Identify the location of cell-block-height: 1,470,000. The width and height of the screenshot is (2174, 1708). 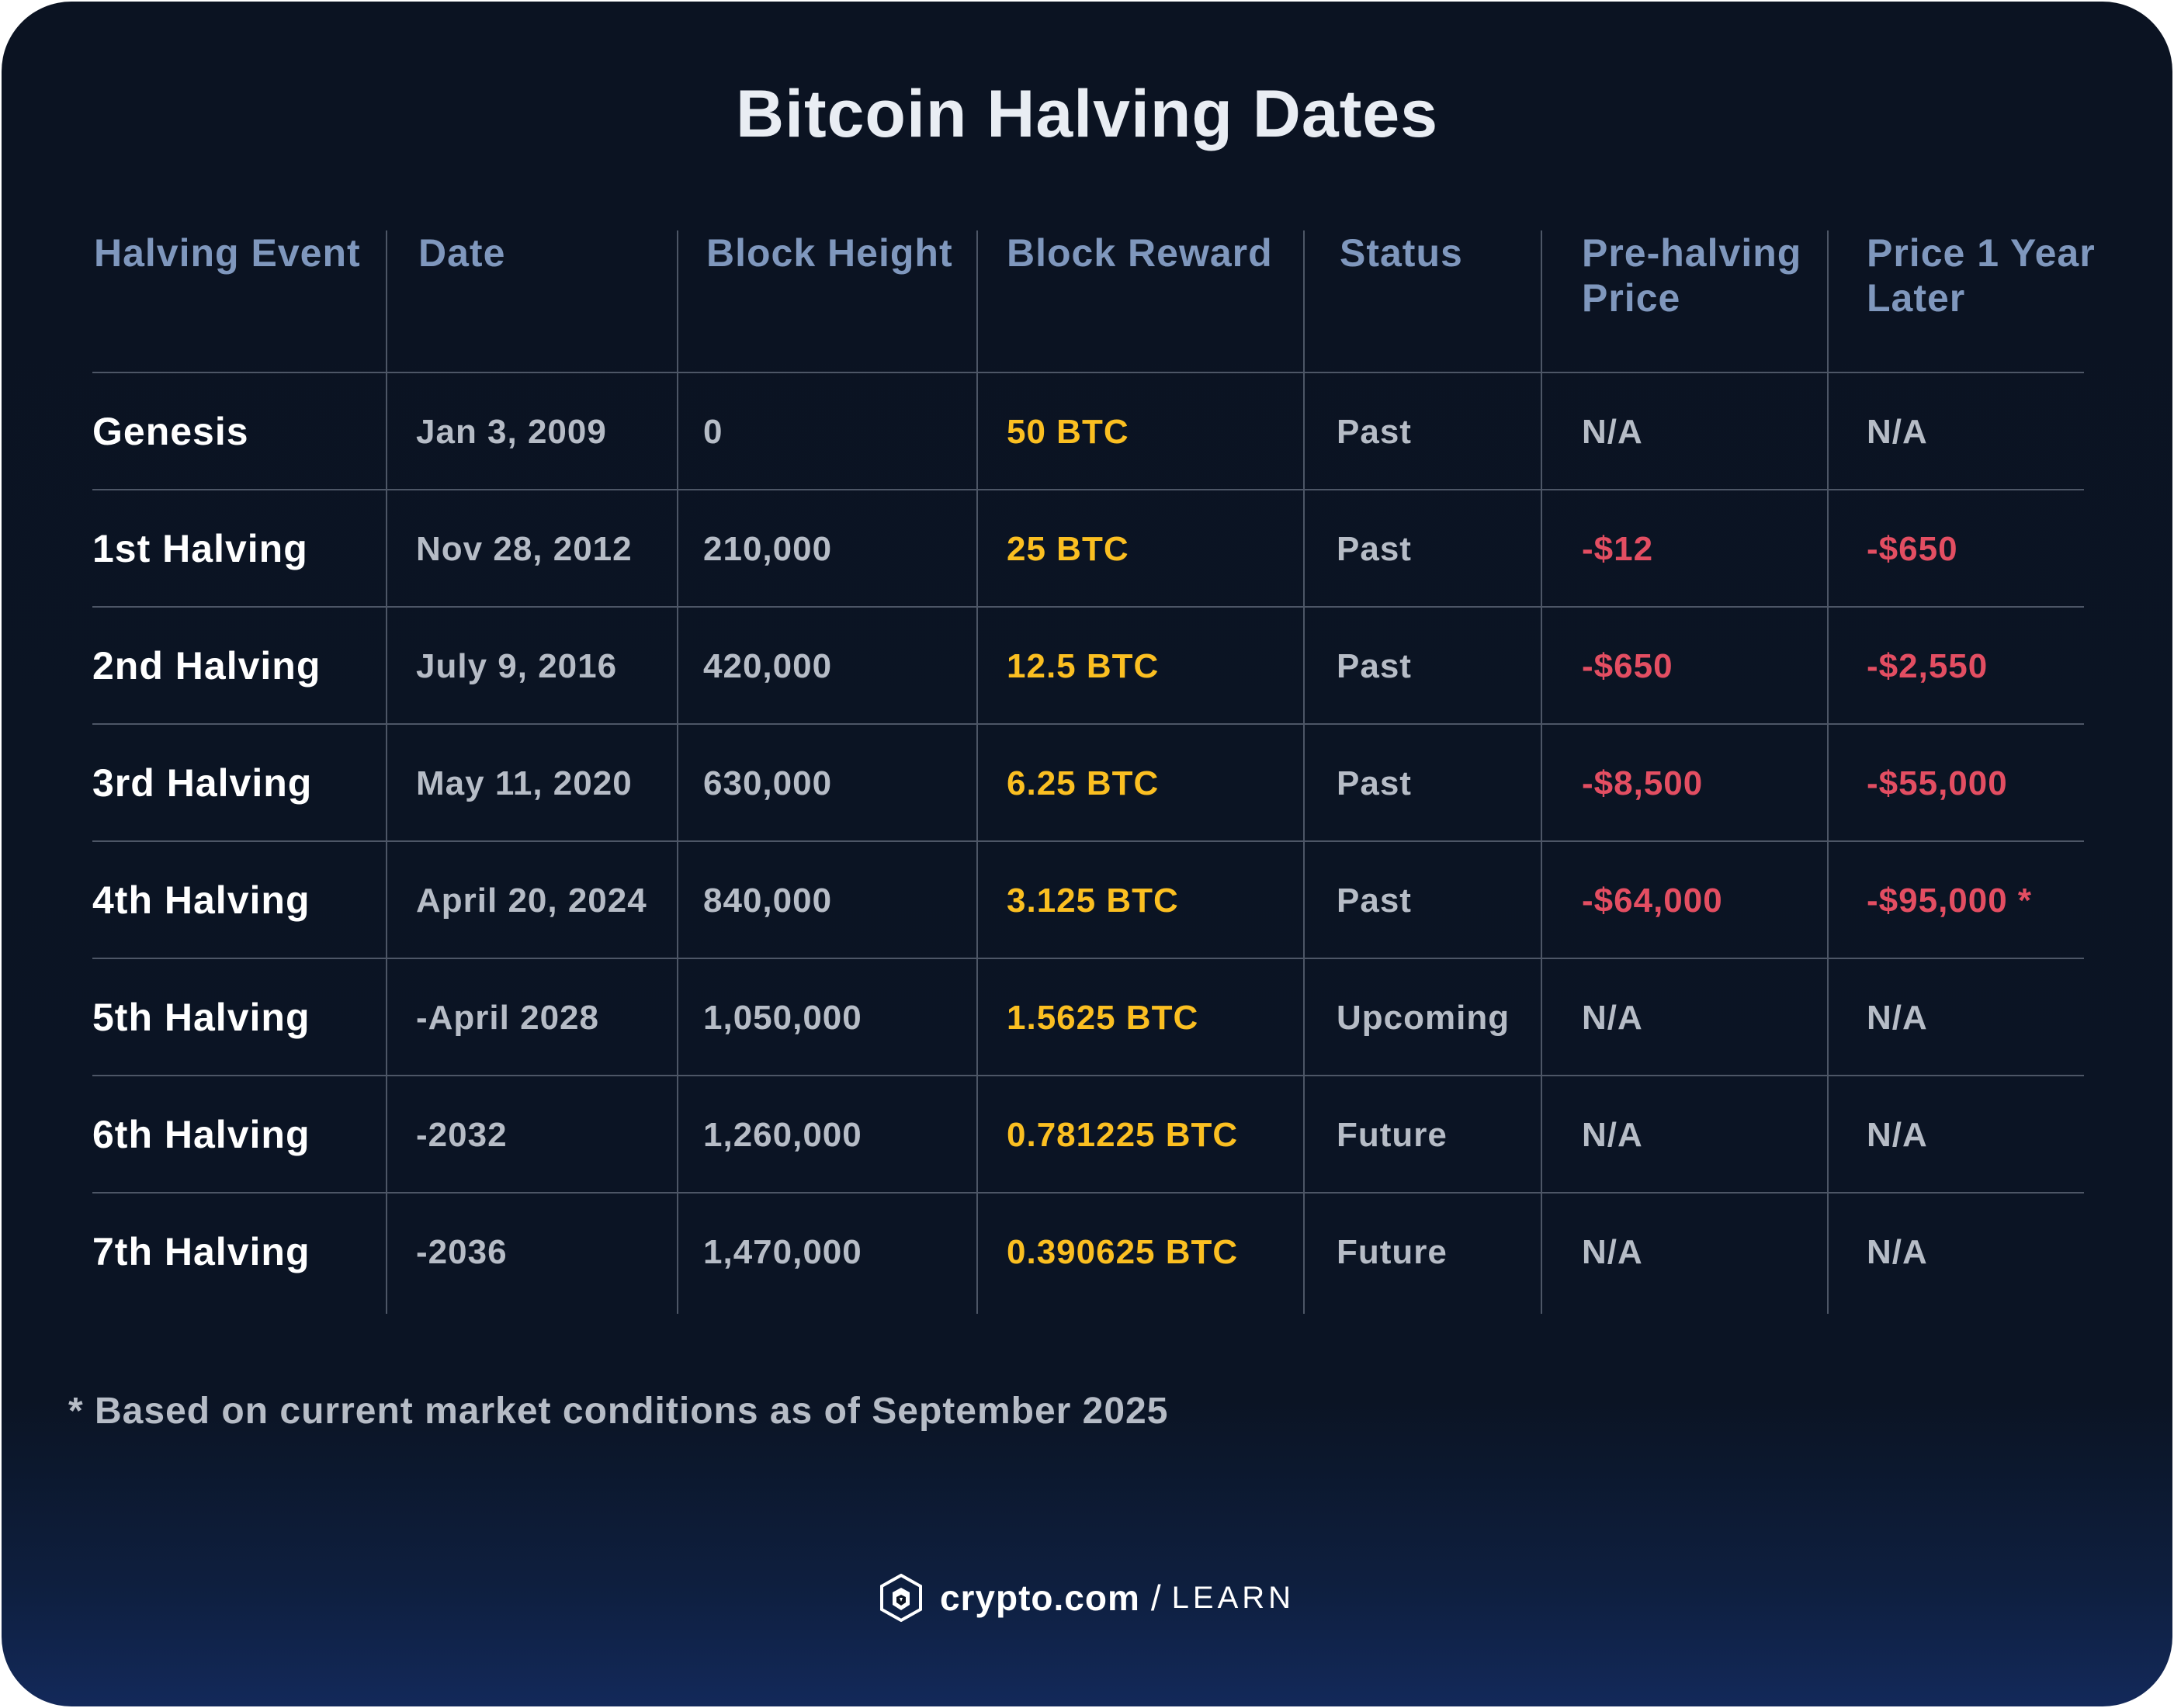
(782, 1252).